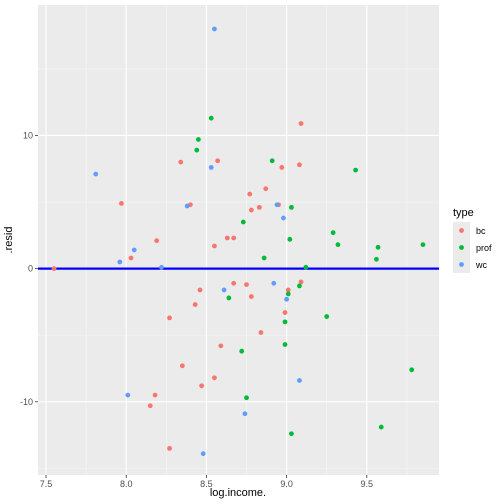  I want to click on x-axis-title: log.income., so click(238, 493).